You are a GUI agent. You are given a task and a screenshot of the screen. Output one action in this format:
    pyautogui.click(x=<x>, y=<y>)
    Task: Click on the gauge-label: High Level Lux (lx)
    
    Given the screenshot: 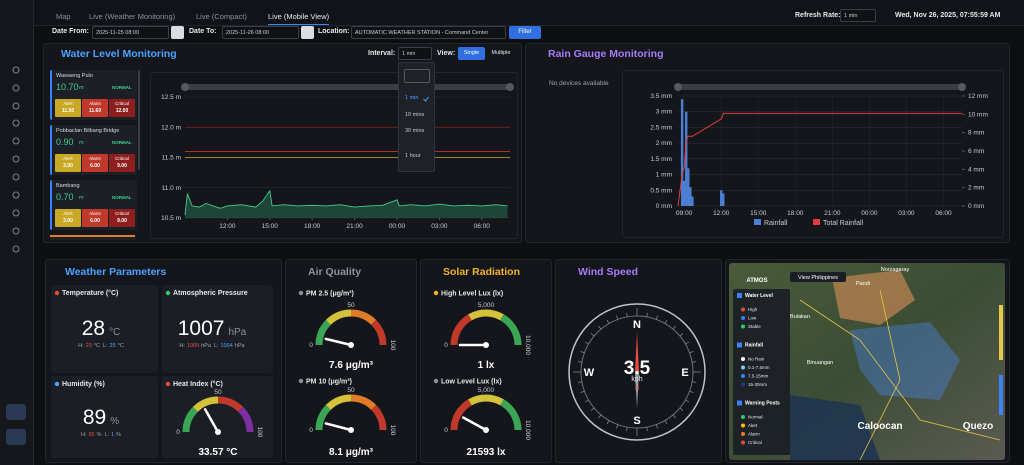 What is the action you would take?
    pyautogui.click(x=472, y=294)
    